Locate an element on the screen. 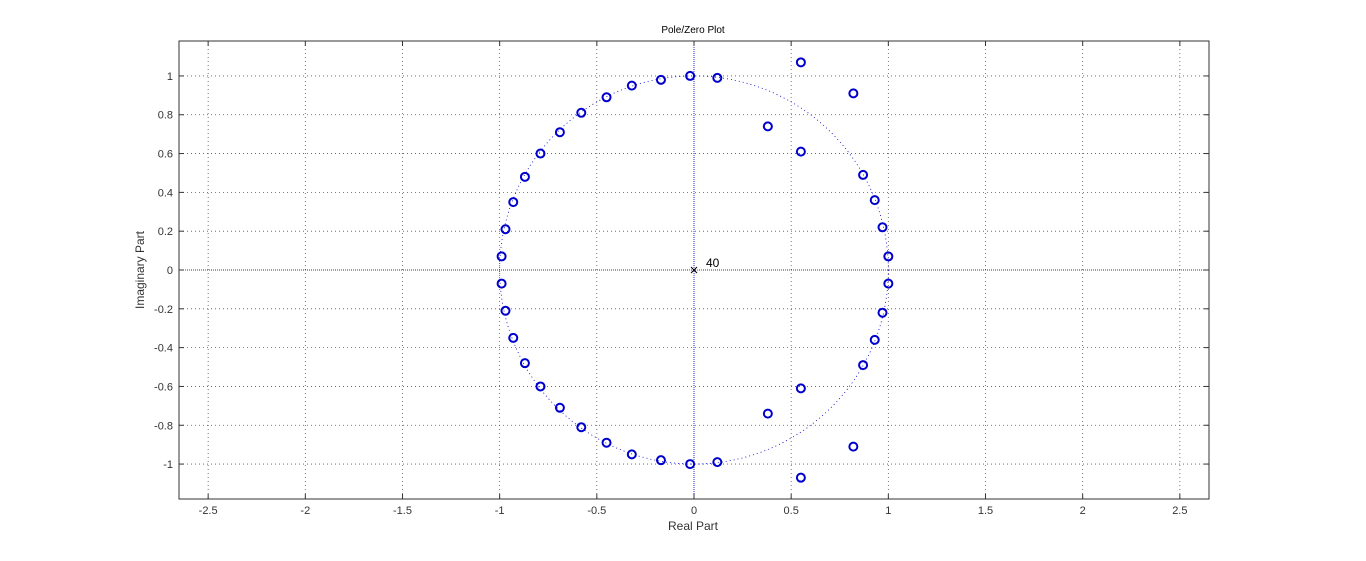 The image size is (1366, 561). y-tick-labels: -1 -0.8 -0.6 -0.4 -0.2 0 0.2 0.4 0.6 0.8 1 is located at coordinates (163, 271).